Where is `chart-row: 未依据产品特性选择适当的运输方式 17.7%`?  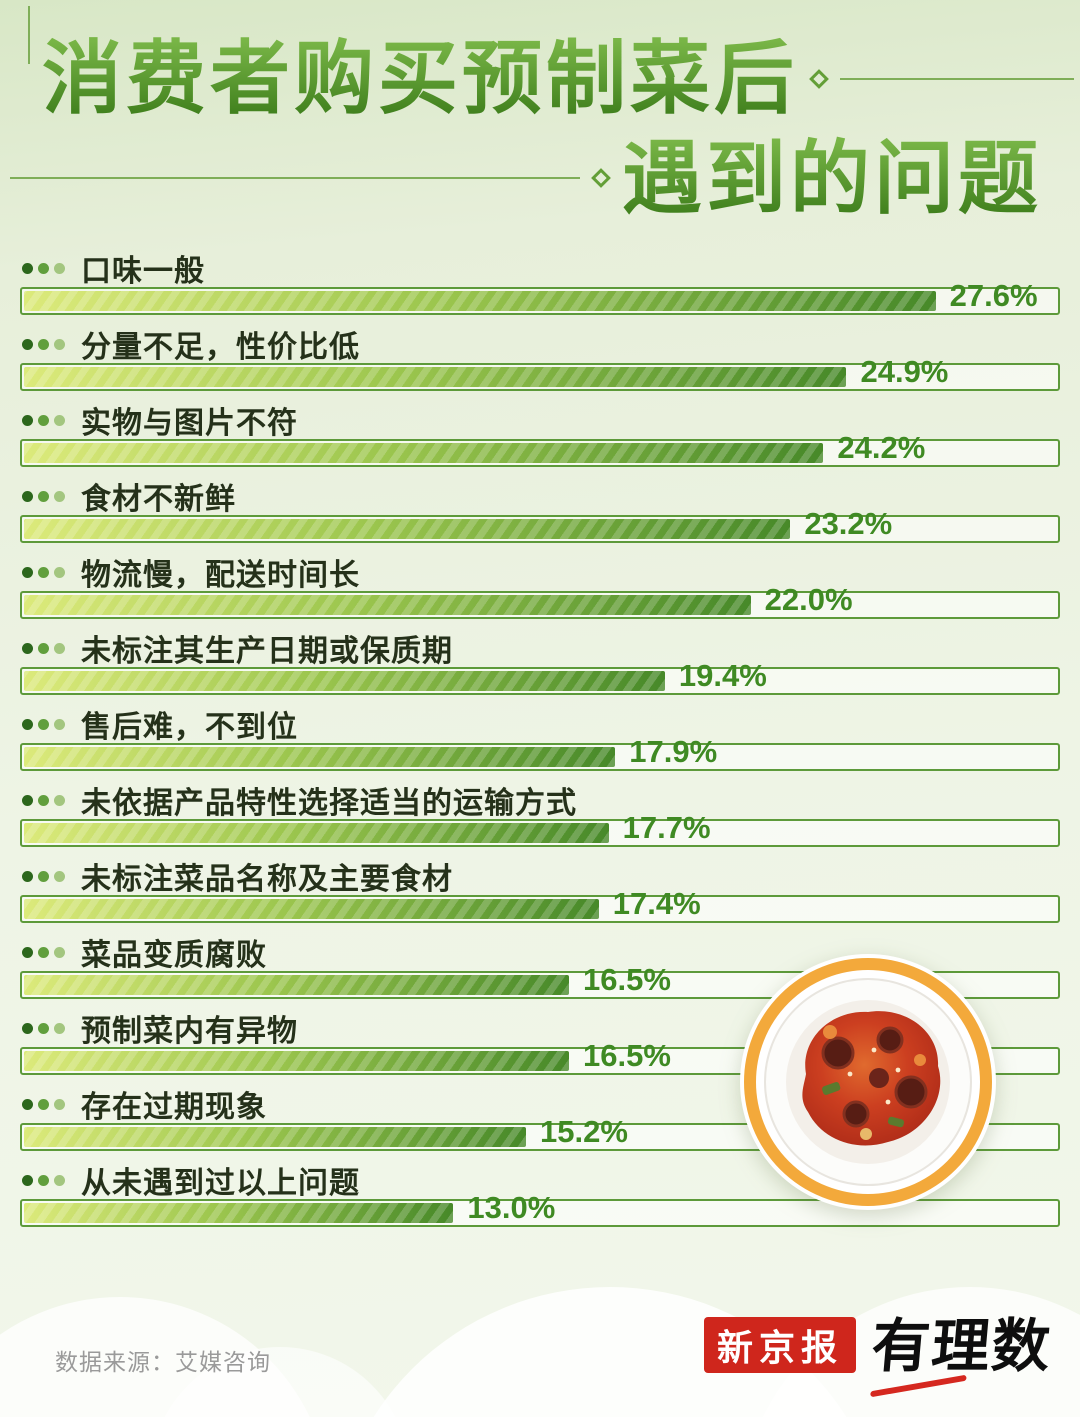
chart-row: 未依据产品特性选择适当的运输方式 17.7% is located at coordinates (540, 814).